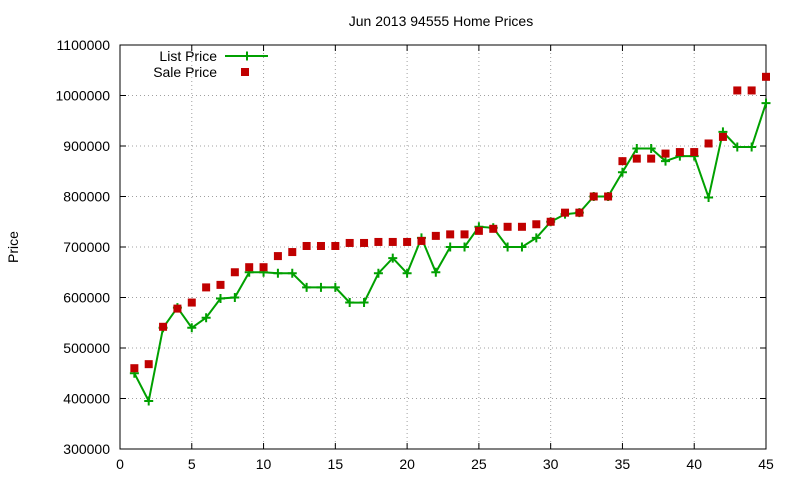 The width and height of the screenshot is (800, 480). Describe the element at coordinates (82, 96) in the screenshot. I see `y-tick-label: 1000000` at that location.